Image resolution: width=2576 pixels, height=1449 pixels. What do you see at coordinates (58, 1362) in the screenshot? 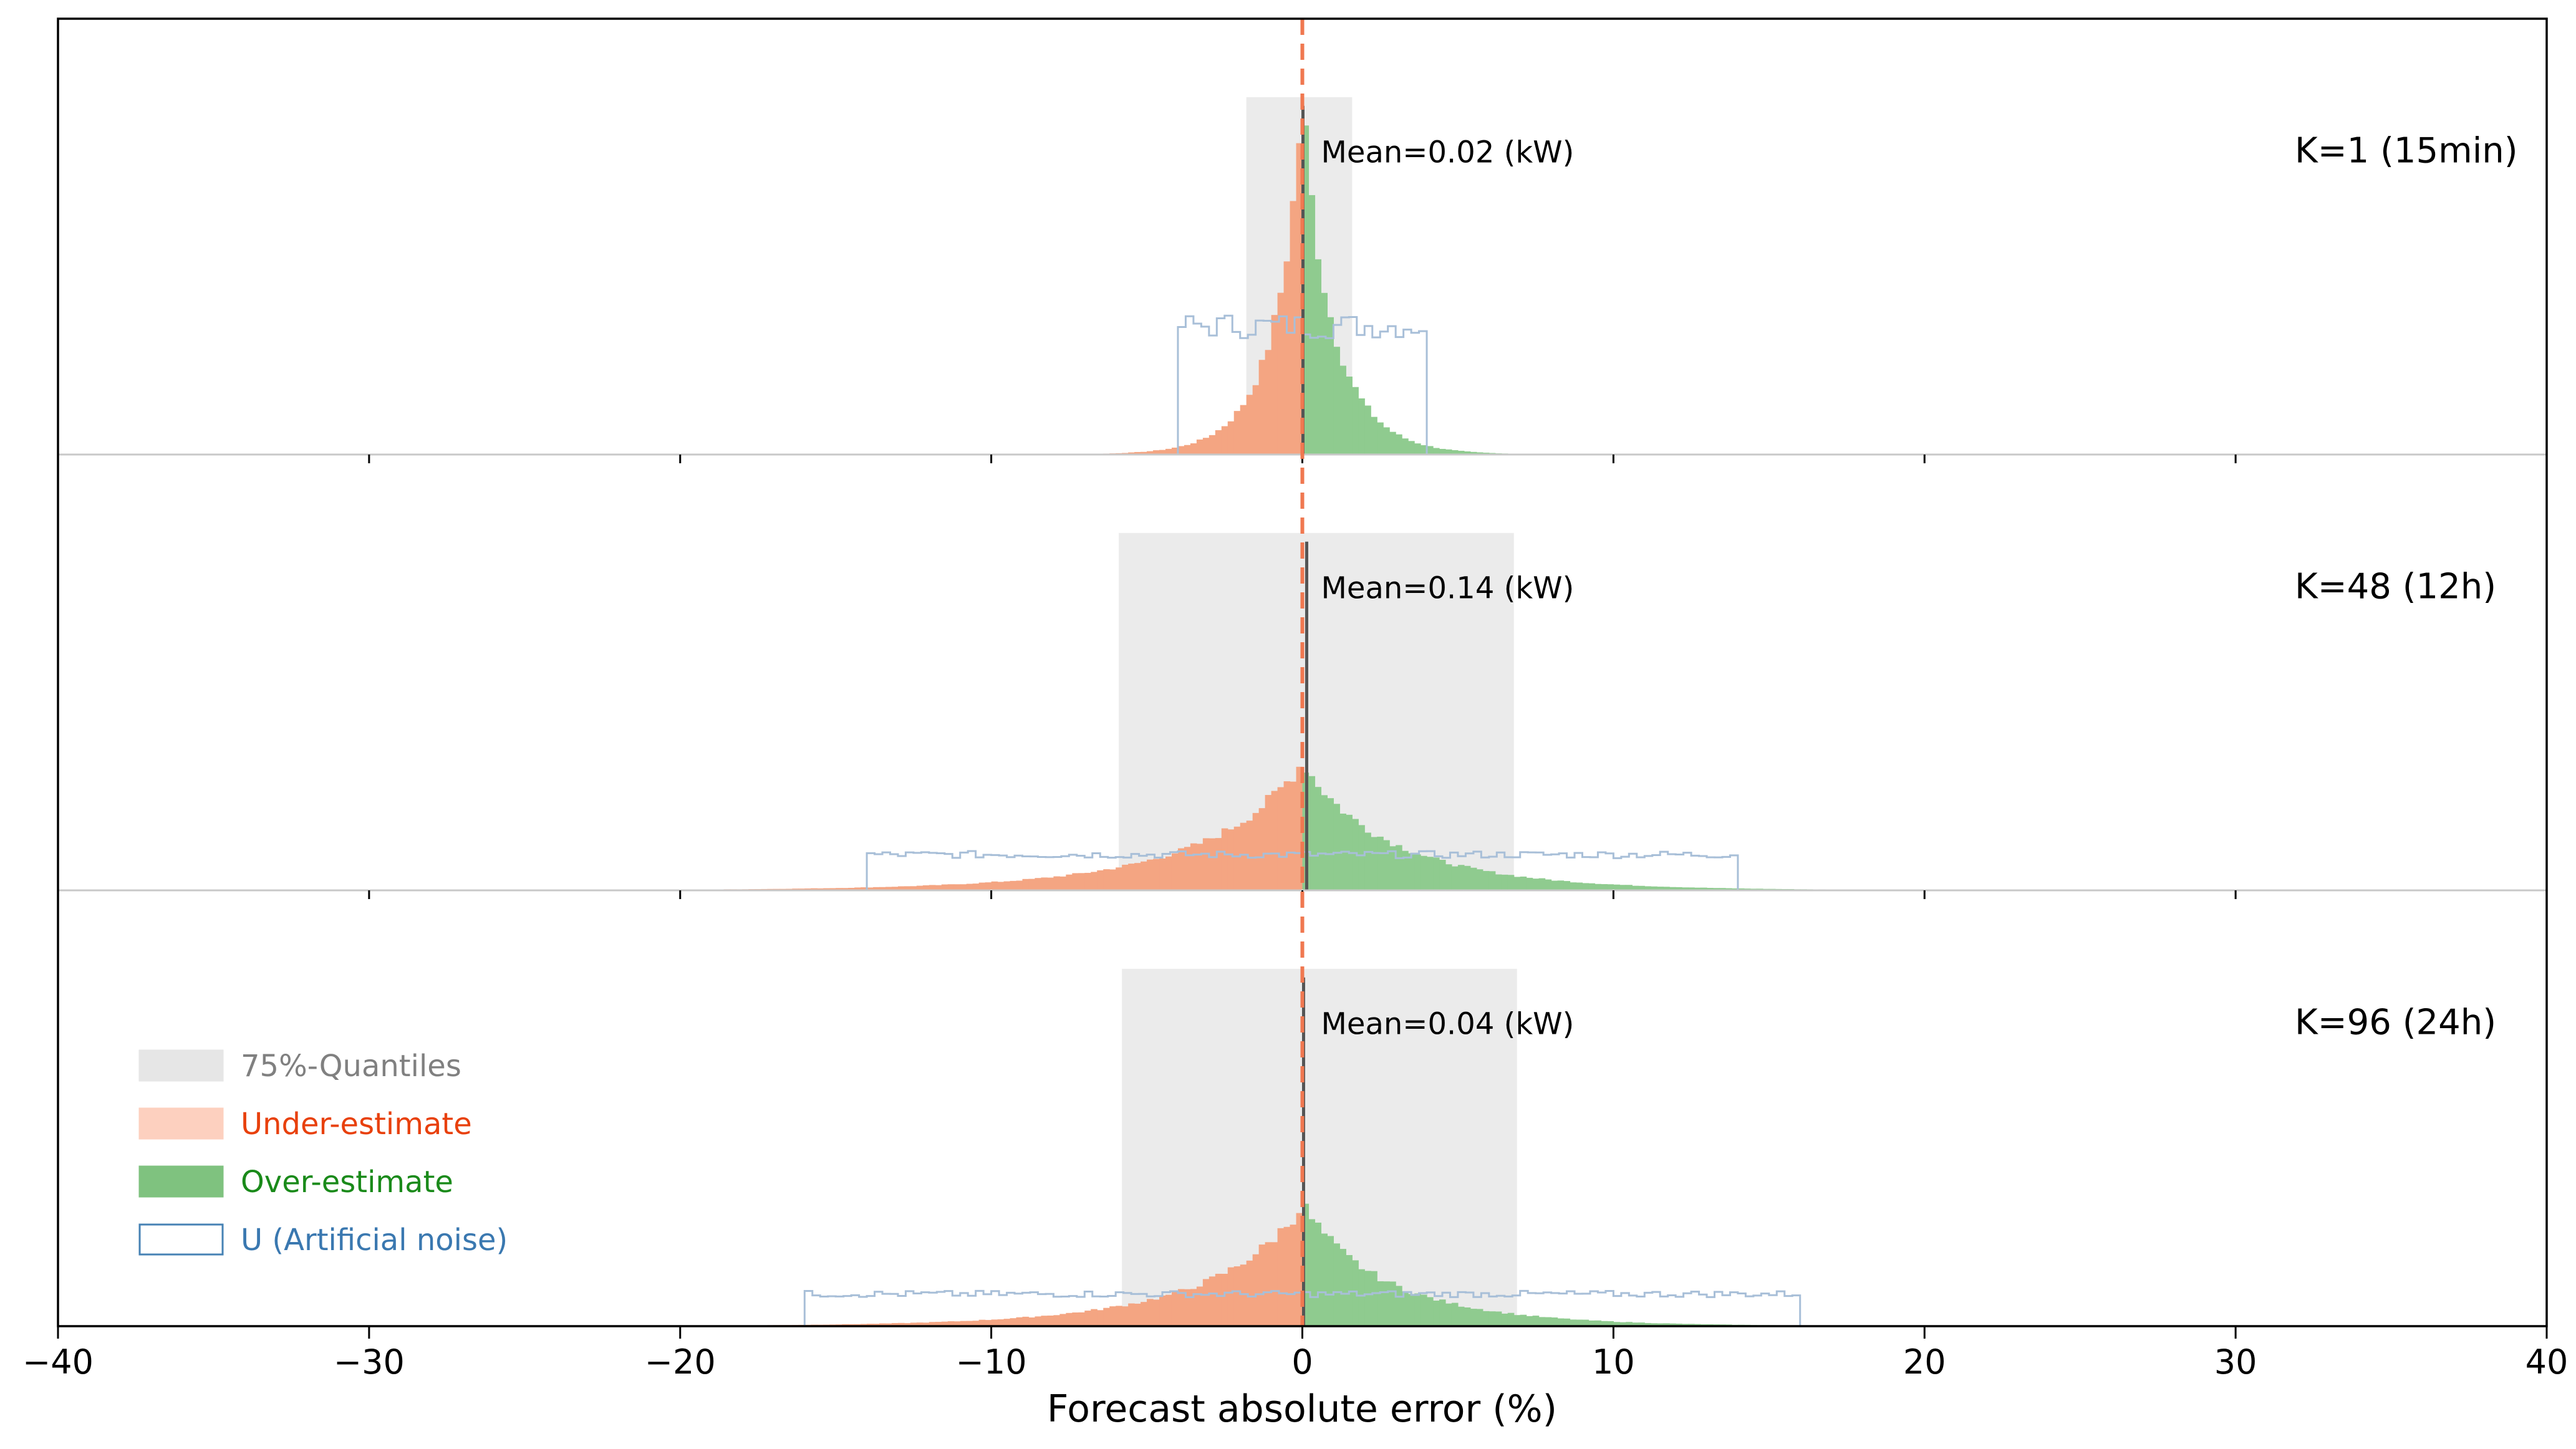
I see `x-tick-label: −40` at bounding box center [58, 1362].